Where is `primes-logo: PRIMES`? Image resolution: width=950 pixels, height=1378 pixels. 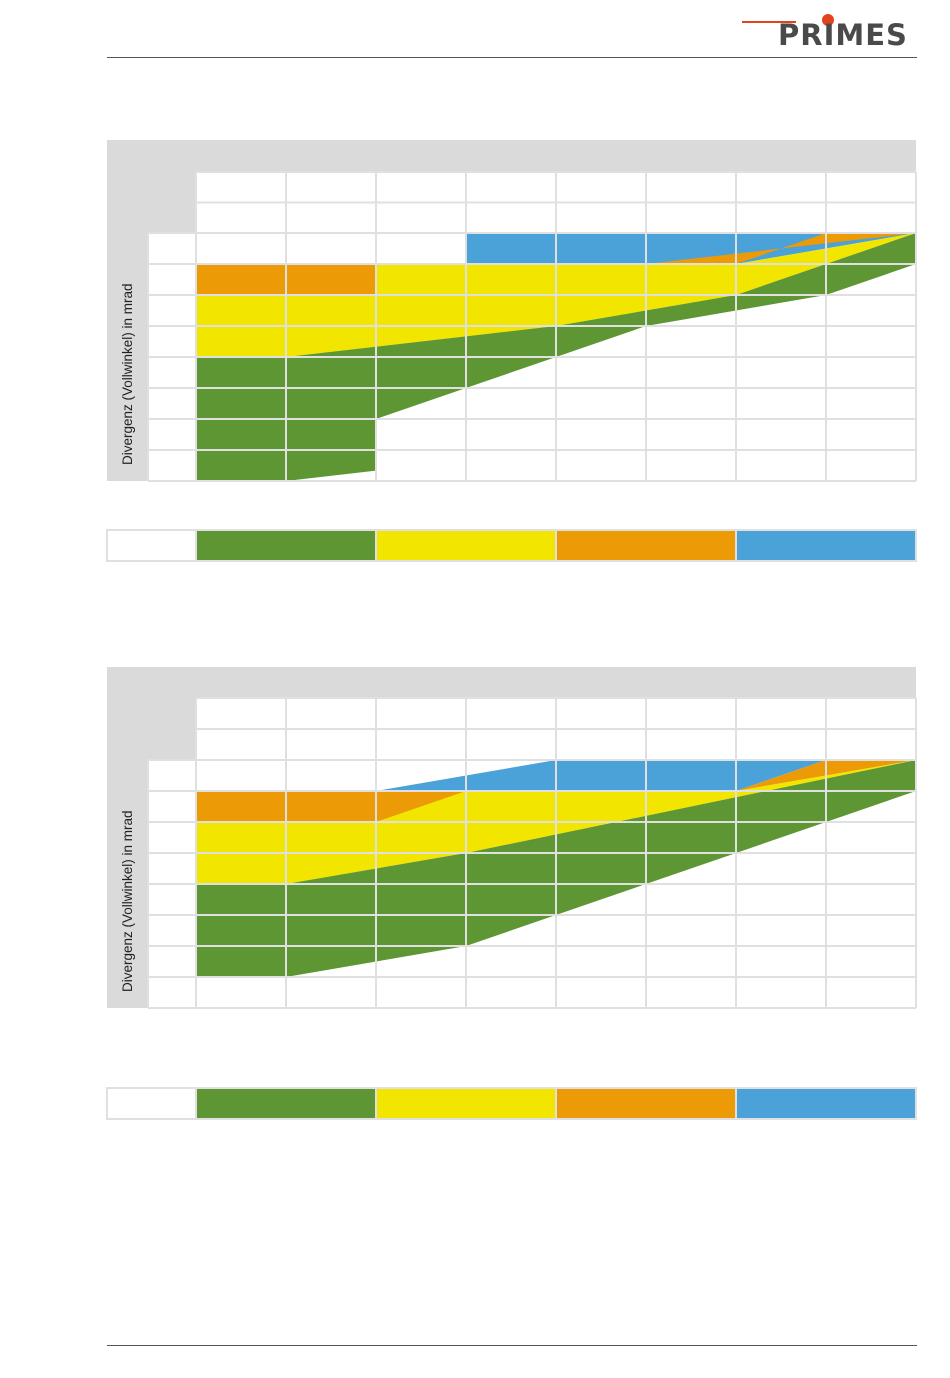 primes-logo: PRIMES is located at coordinates (831, 34).